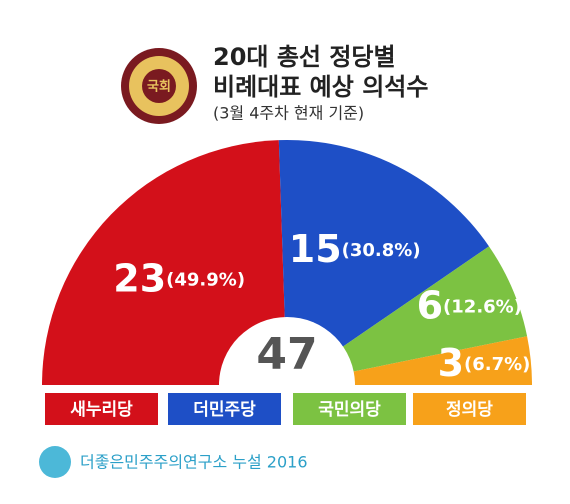  Describe the element at coordinates (381, 250) in the screenshot. I see `slice-share: (30.8%)` at that location.